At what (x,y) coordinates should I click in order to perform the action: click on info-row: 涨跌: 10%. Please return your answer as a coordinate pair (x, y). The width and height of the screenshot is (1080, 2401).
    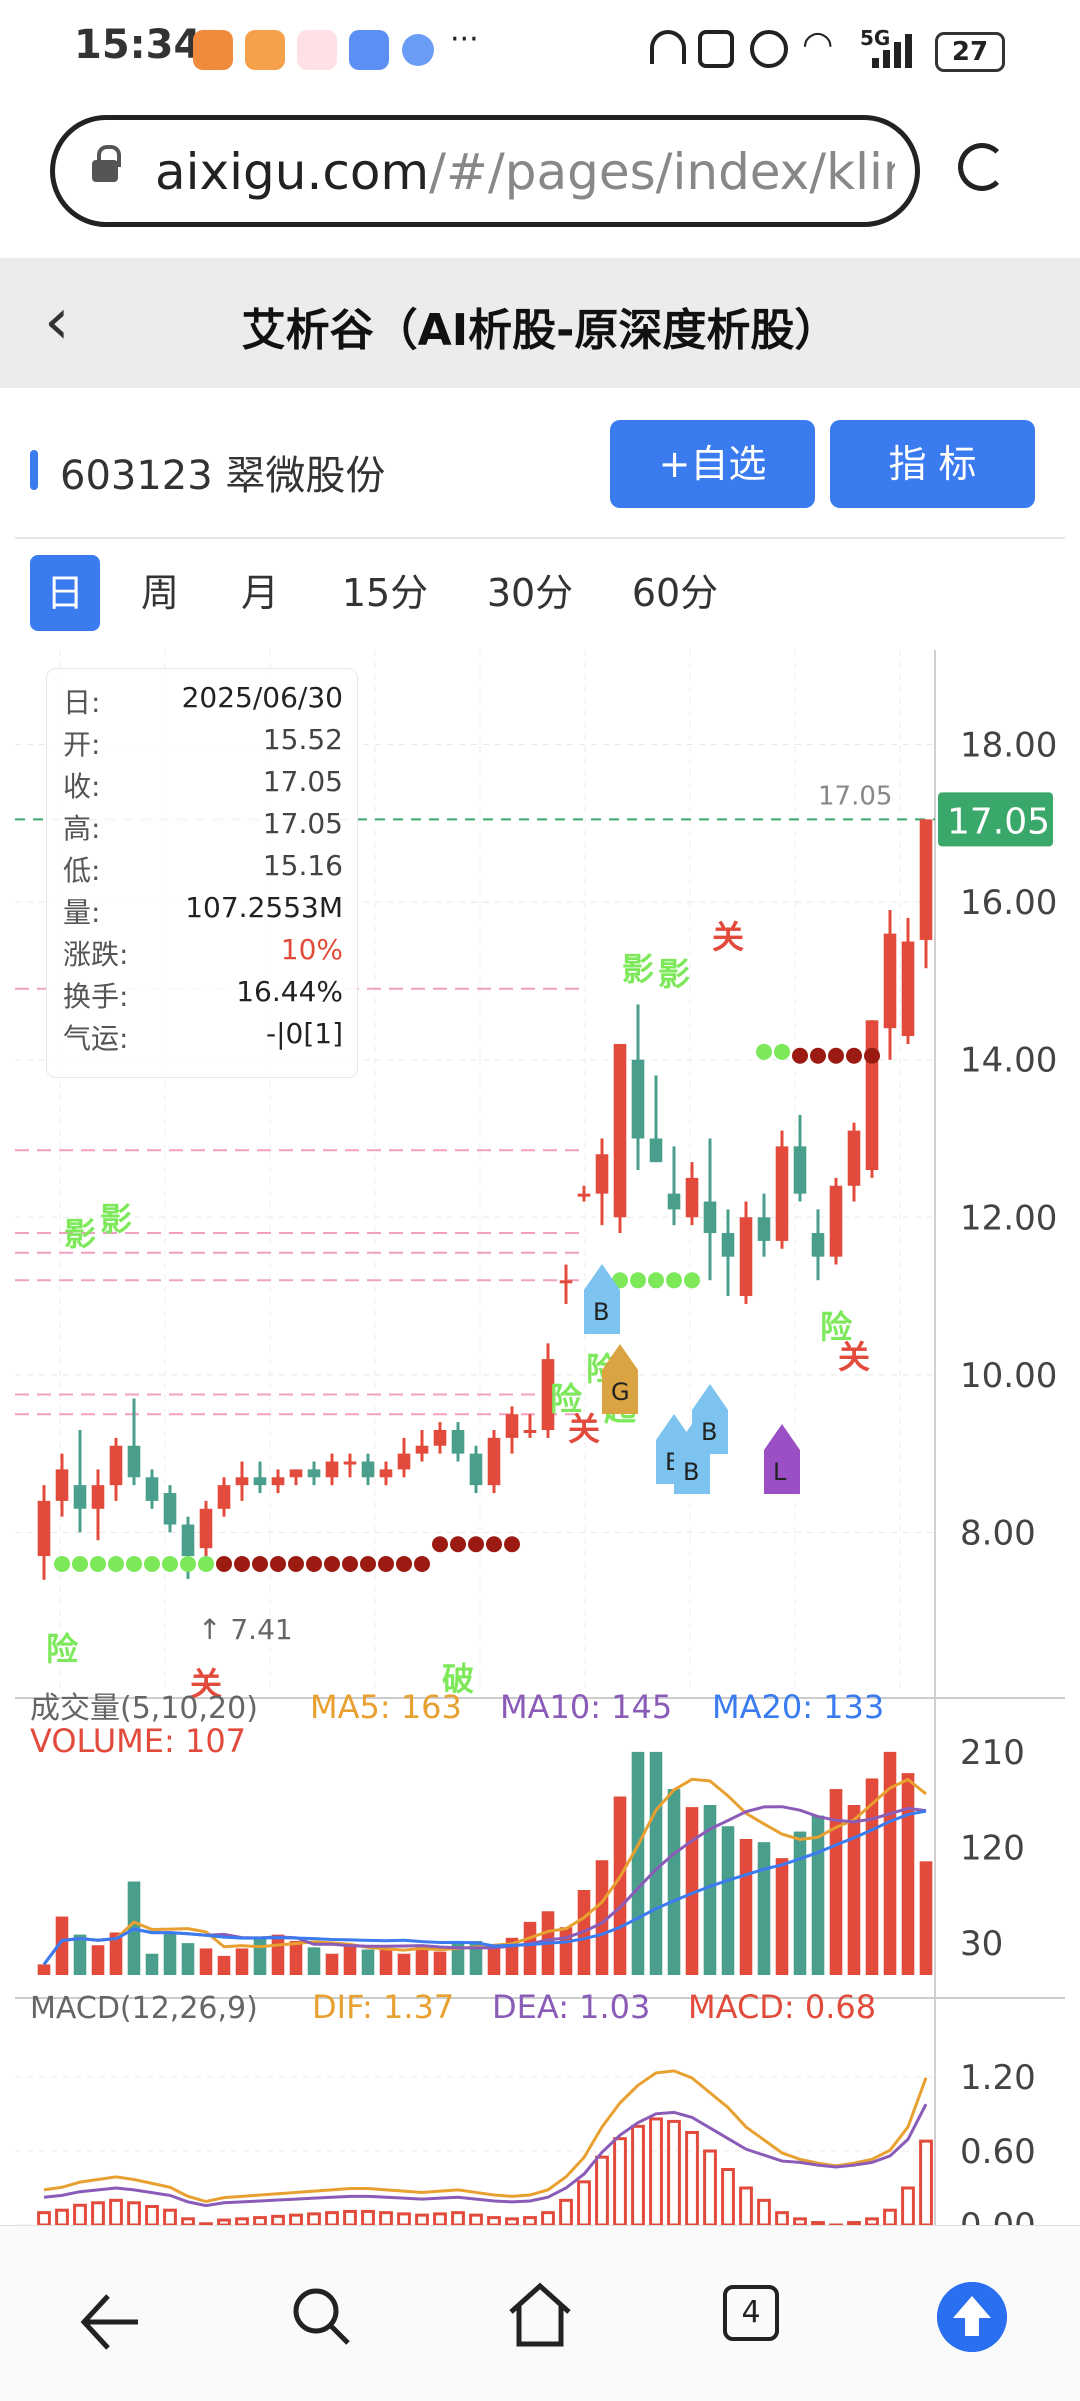
    Looking at the image, I should click on (203, 953).